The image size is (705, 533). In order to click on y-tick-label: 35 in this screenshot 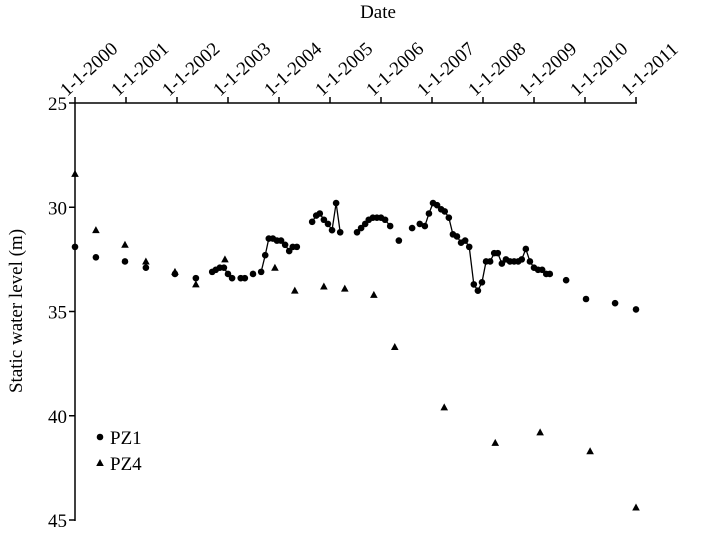, I will do `click(57, 313)`.